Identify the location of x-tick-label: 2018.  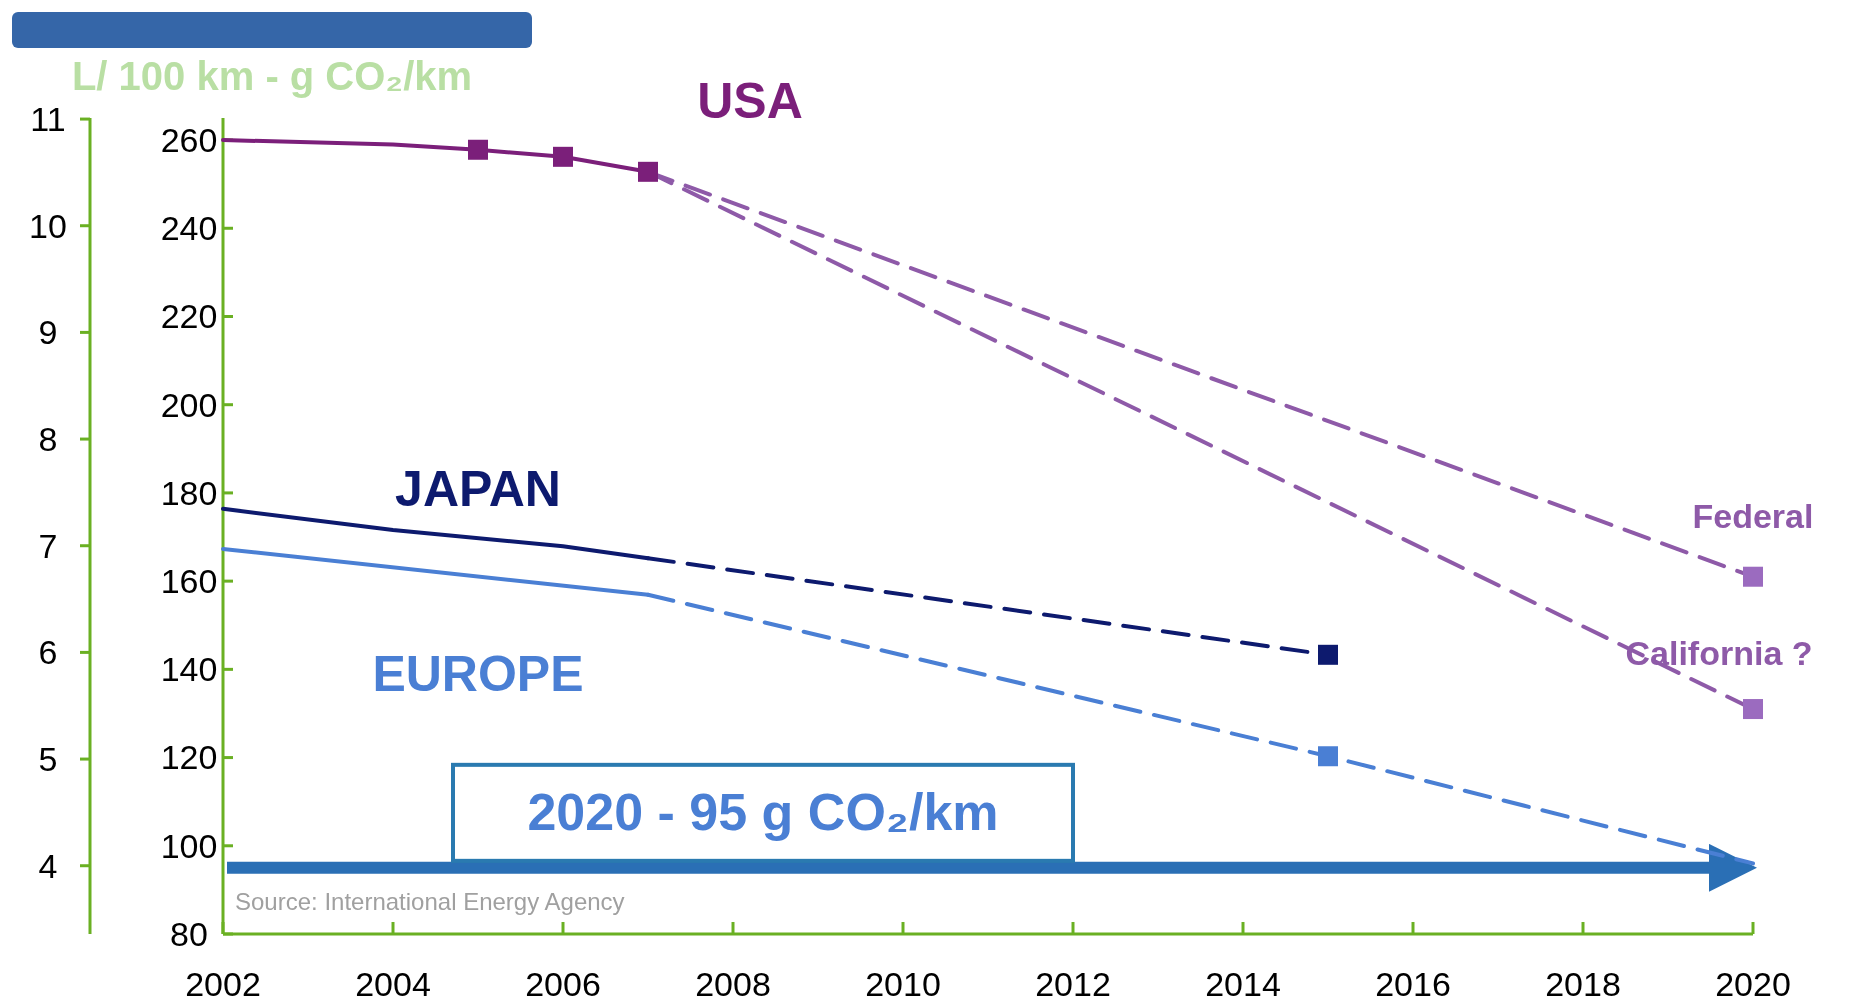
(1583, 984).